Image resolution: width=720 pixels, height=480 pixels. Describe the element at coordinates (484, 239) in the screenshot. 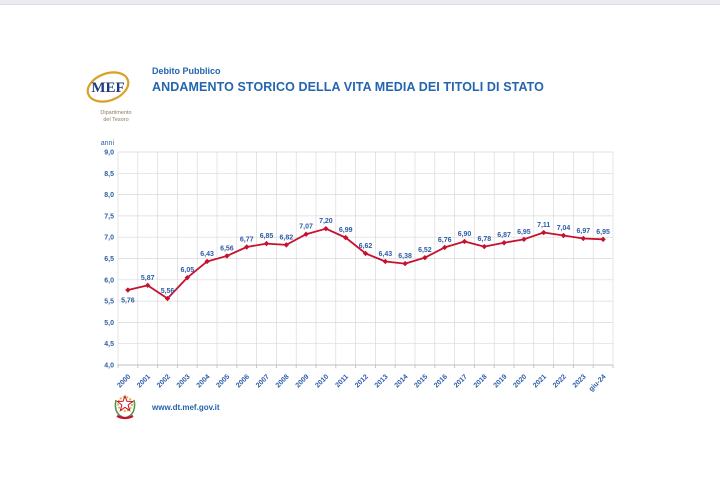

I see `data-point-label: 6,78` at that location.